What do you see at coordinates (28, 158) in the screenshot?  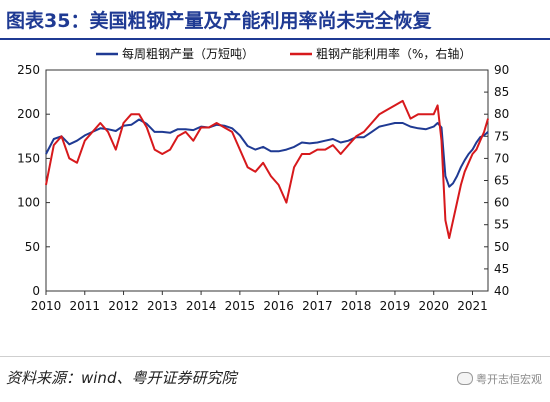 I see `y-left-tick-label: 150` at bounding box center [28, 158].